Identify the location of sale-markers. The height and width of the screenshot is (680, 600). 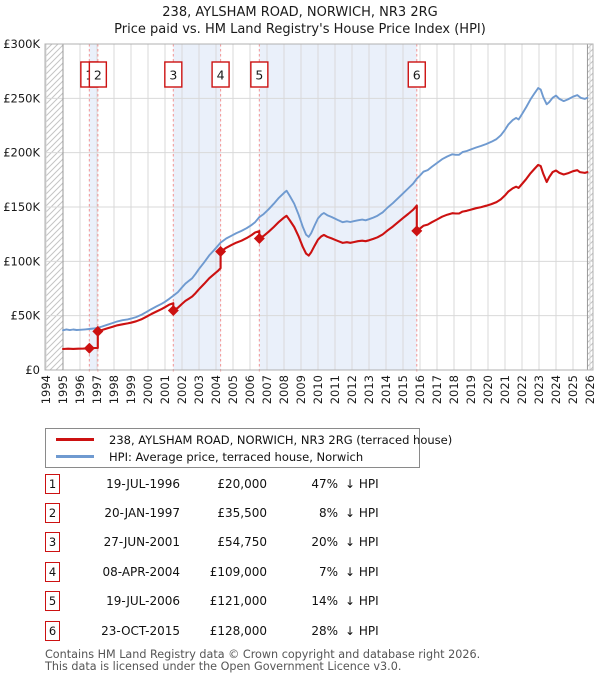
(253, 289).